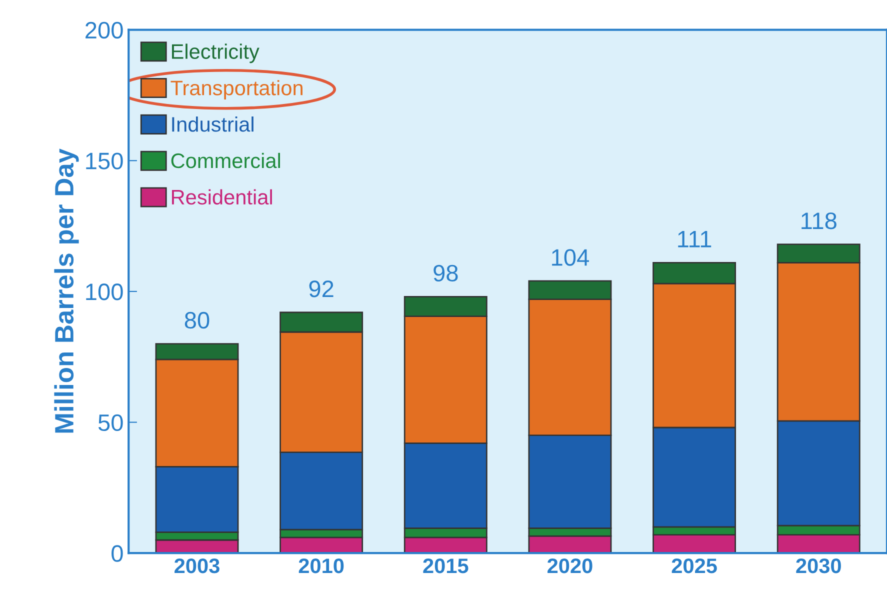 This screenshot has width=887, height=596. Describe the element at coordinates (236, 90) in the screenshot. I see `legend-label: Transportation` at that location.